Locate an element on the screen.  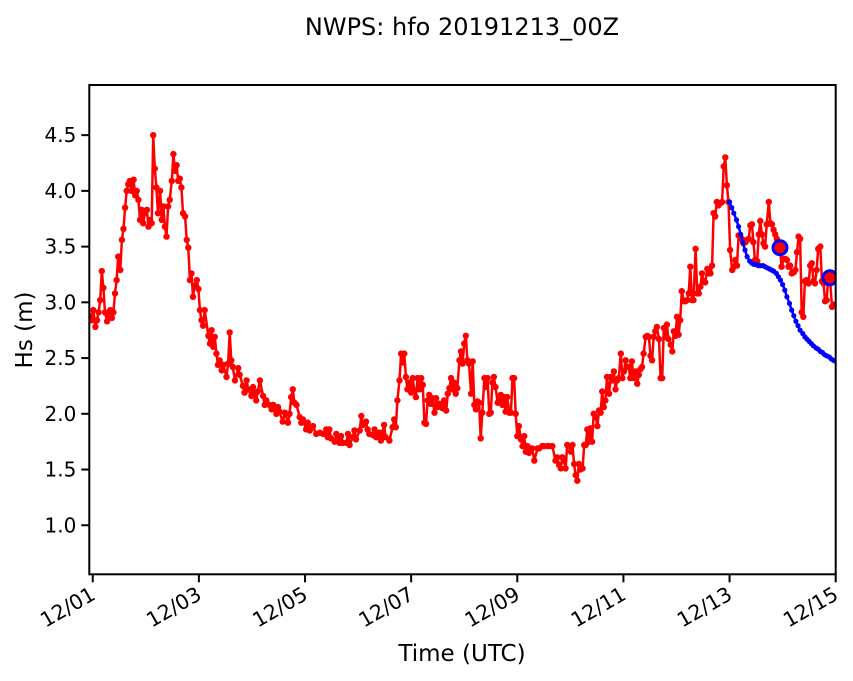
y-tick-label: 3.0 is located at coordinates (60, 302).